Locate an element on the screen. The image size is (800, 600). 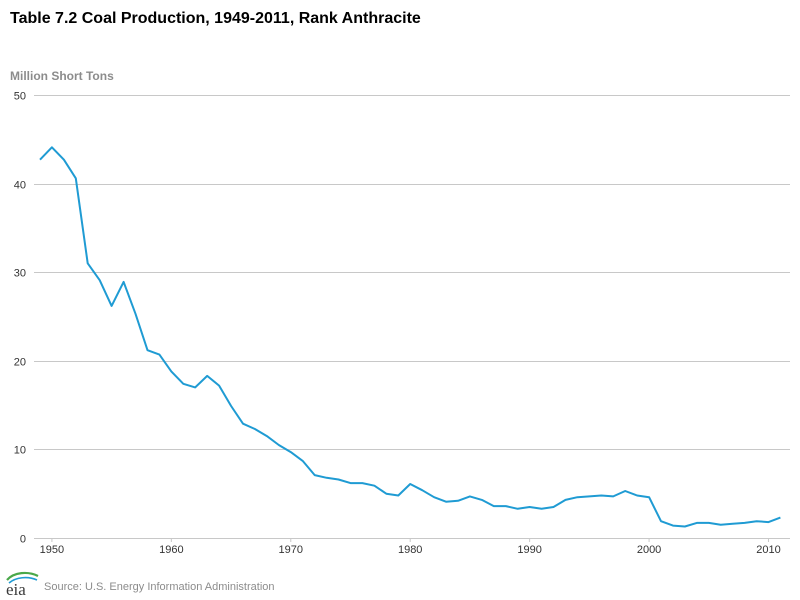
eia-logo: eia is located at coordinates (22, 584).